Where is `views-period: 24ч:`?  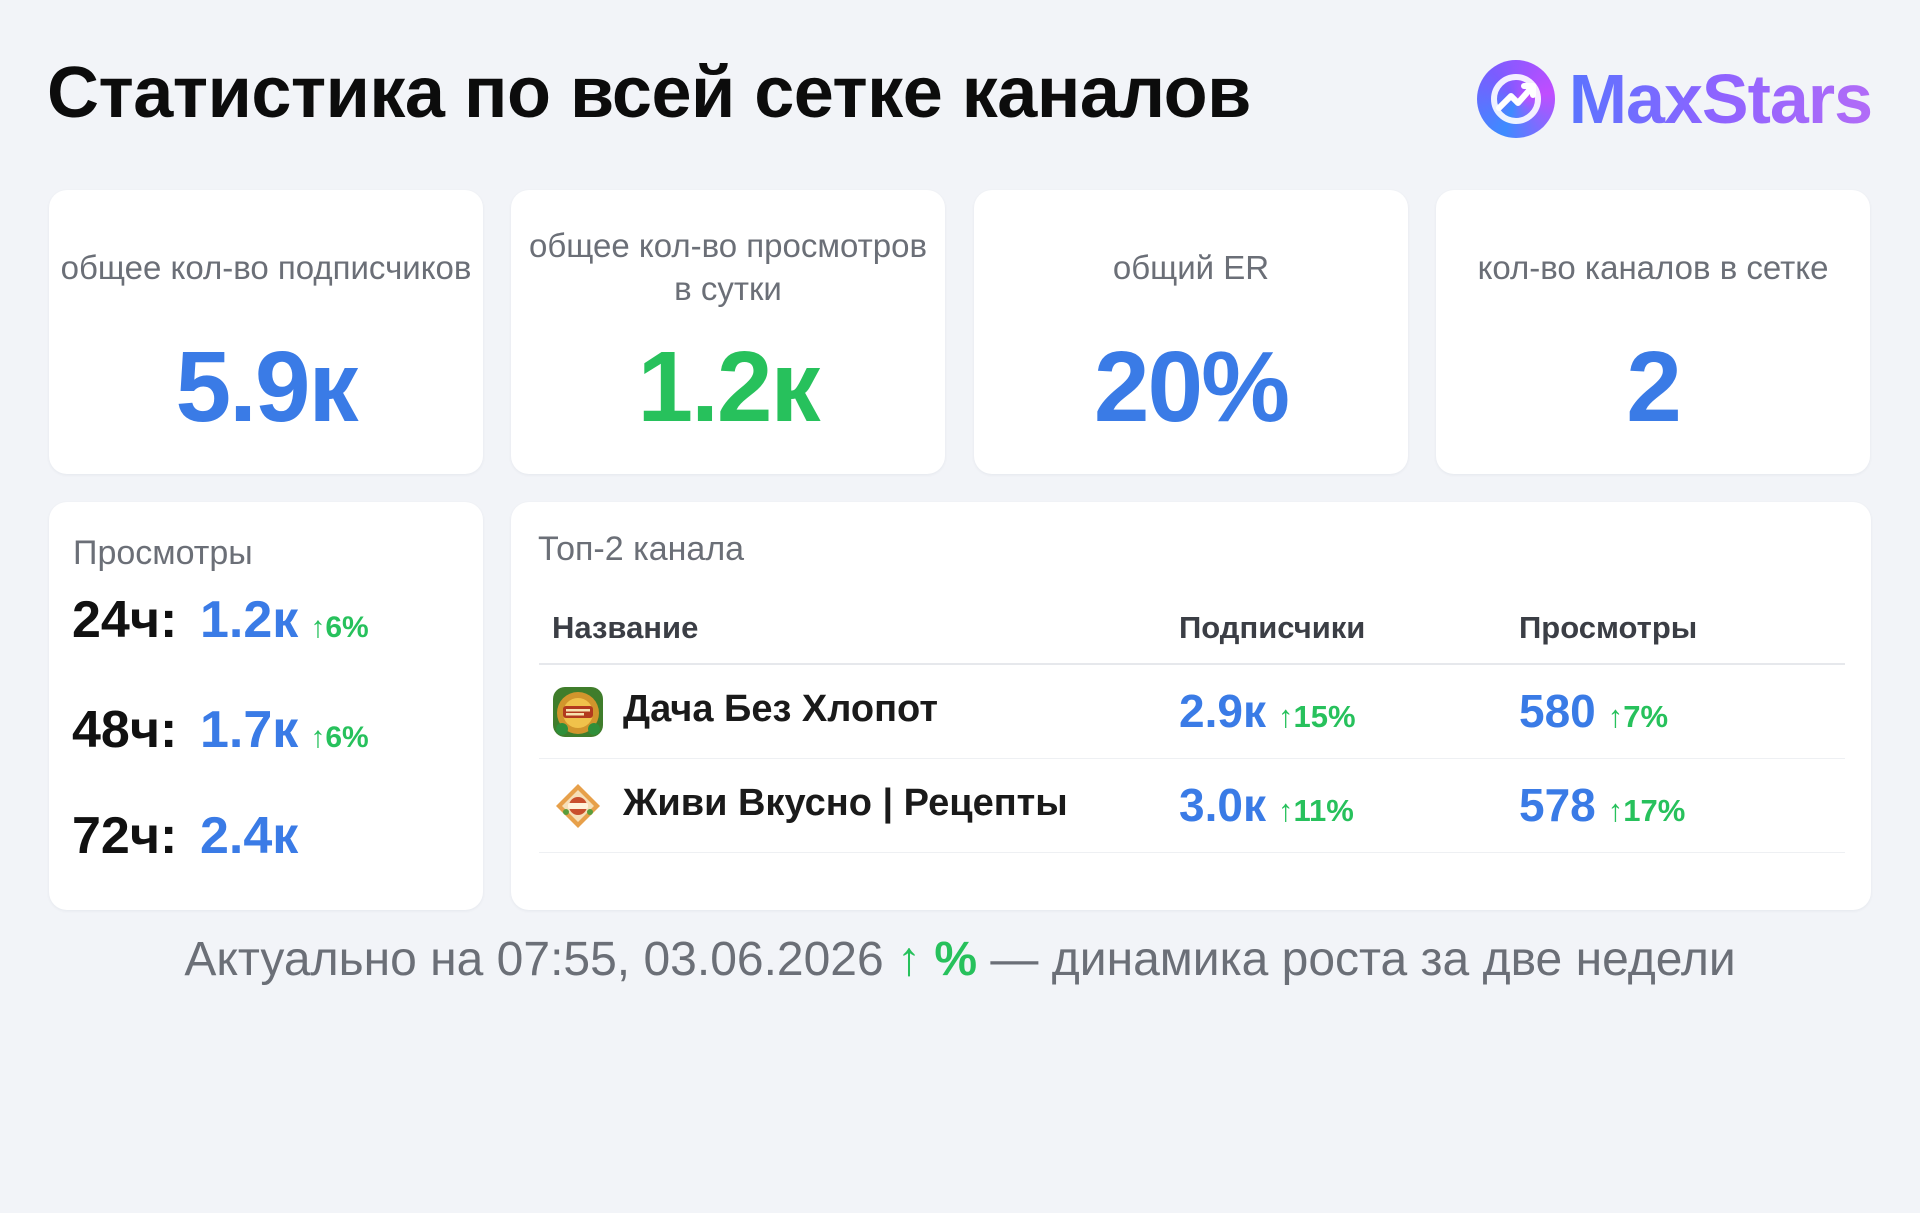 views-period: 24ч: is located at coordinates (125, 620).